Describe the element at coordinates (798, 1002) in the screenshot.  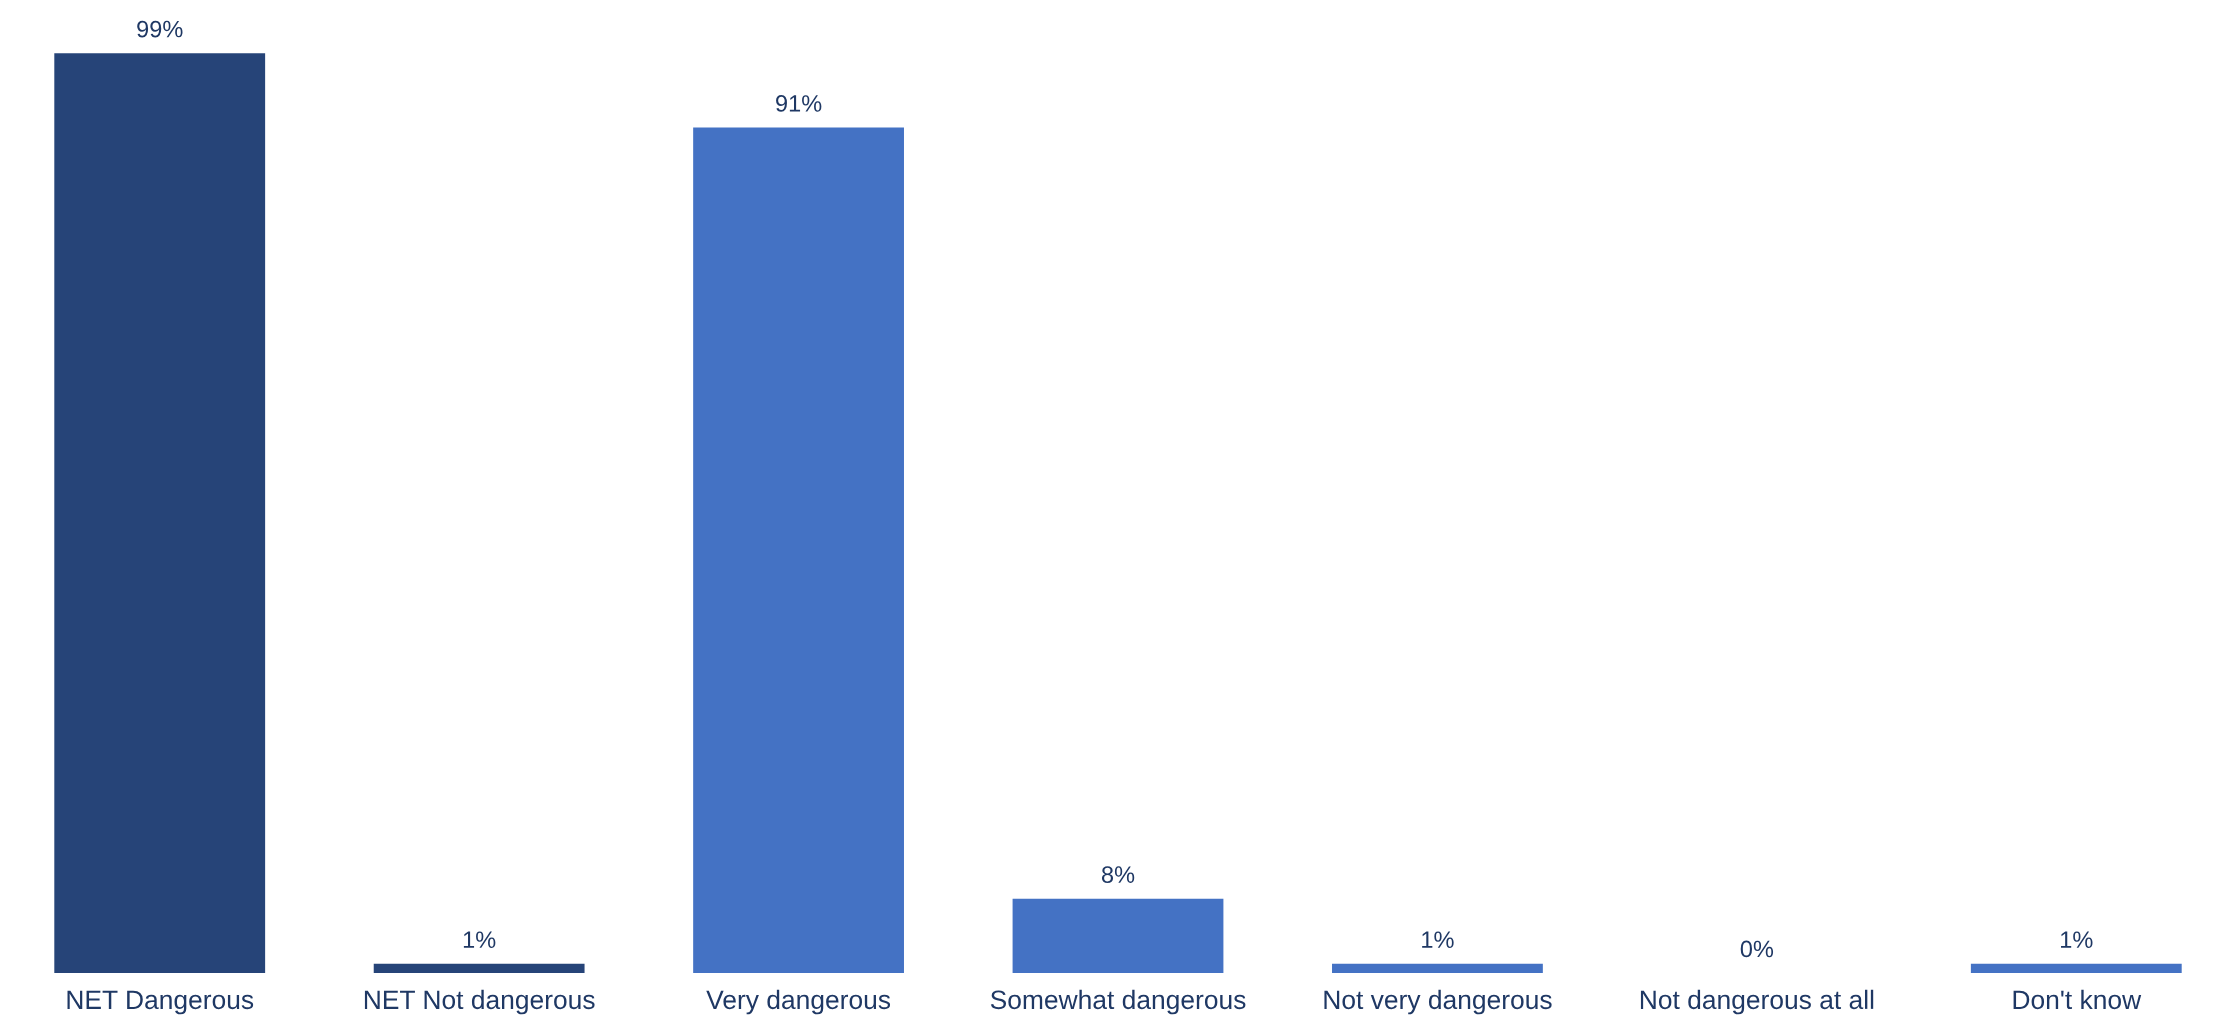
I see `x-tick-label: Very dangerous` at that location.